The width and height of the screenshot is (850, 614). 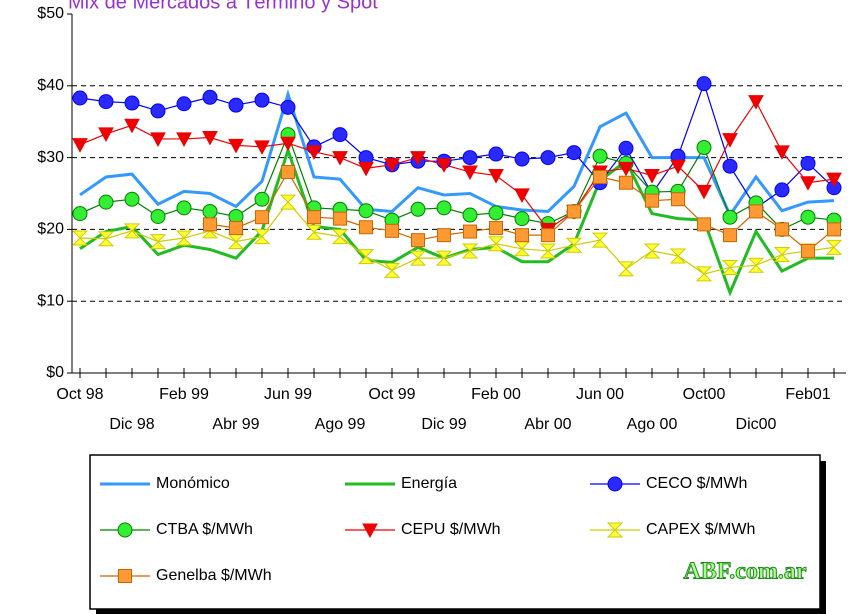 What do you see at coordinates (704, 394) in the screenshot?
I see `x-tick-label: Oct00` at bounding box center [704, 394].